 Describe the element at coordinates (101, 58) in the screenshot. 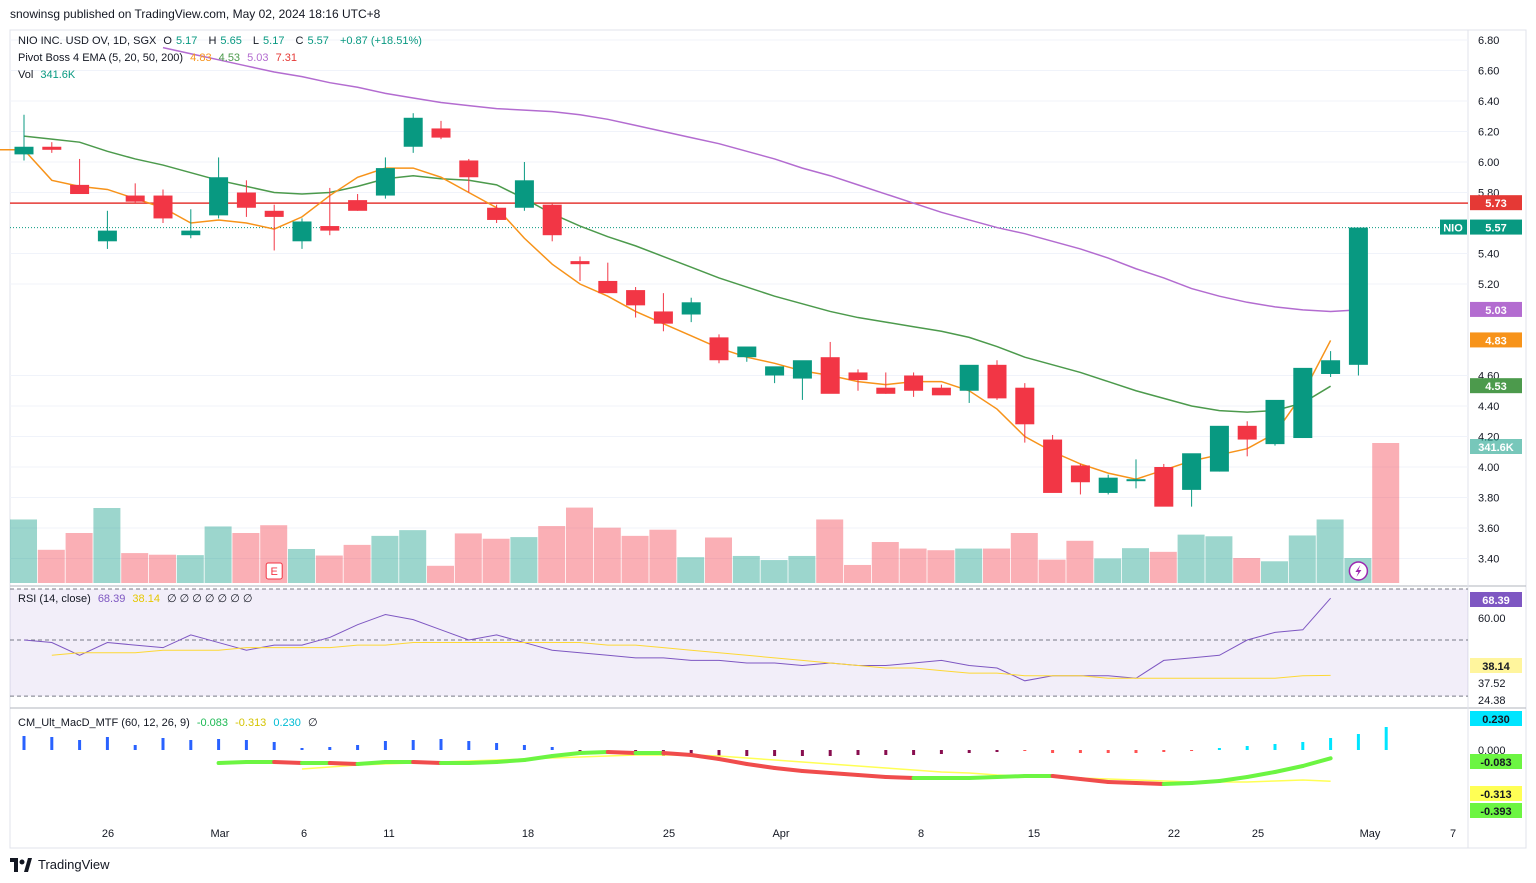

I see `ema-name: Pivot Boss 4 EMA (5, 20, 50, 200)` at that location.